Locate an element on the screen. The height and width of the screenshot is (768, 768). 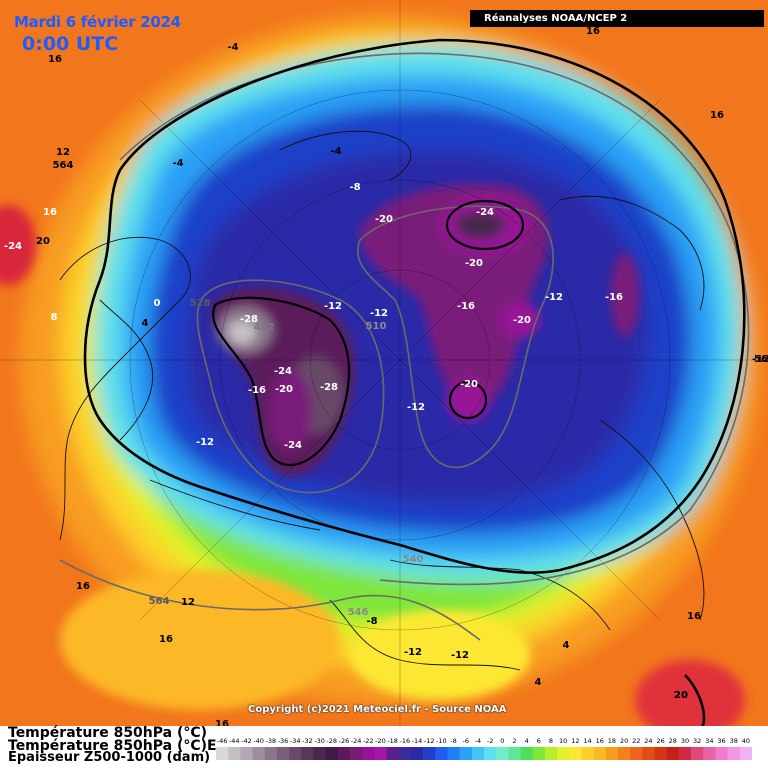
color-scale-label: -24 is located at coordinates (356, 741).